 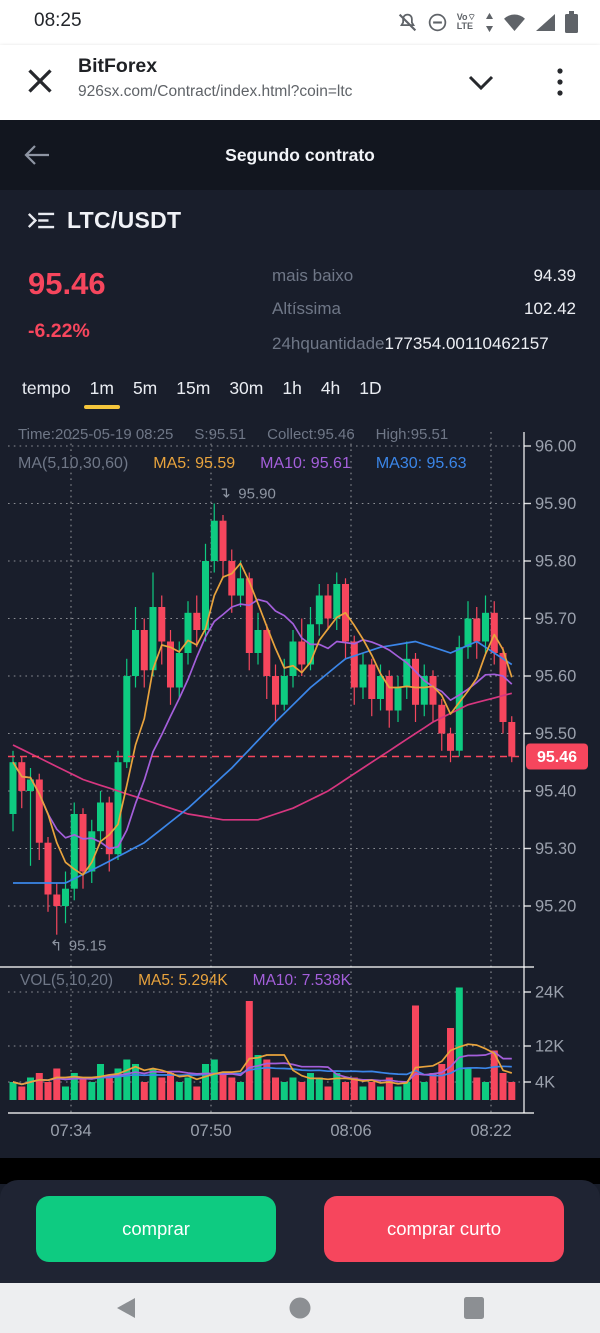 I want to click on tab-1h: 1h, so click(x=292, y=388).